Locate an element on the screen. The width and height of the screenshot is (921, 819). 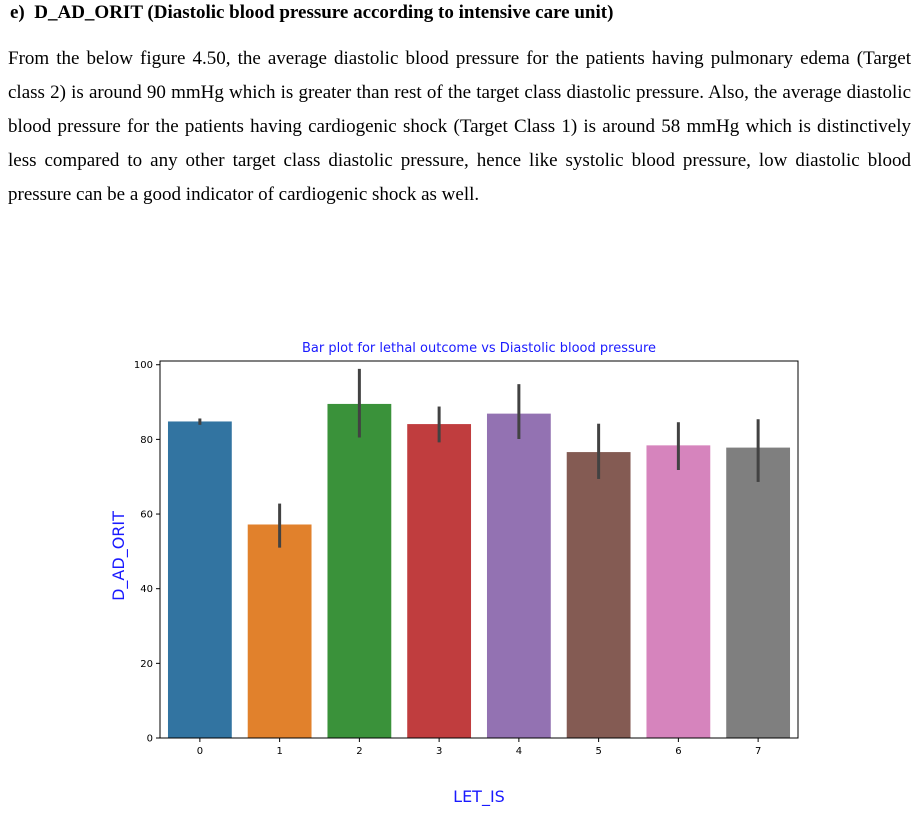
y-tick-label-20: 20 is located at coordinates (146, 664).